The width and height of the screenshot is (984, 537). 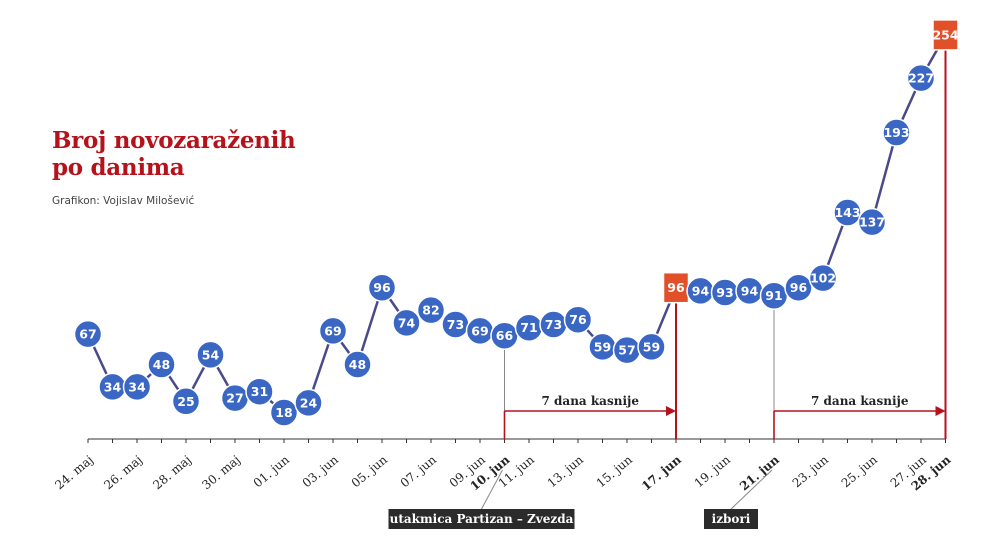 I want to click on data-label: 76, so click(x=578, y=319).